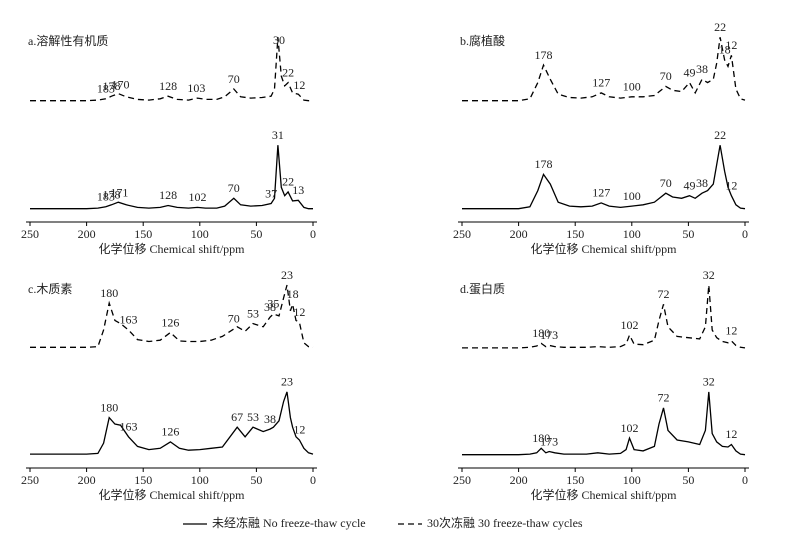 This screenshot has height=539, width=788. What do you see at coordinates (289, 522) in the screenshot?
I see `legend-label: 未经冻融 No freeze-thaw cycle` at bounding box center [289, 522].